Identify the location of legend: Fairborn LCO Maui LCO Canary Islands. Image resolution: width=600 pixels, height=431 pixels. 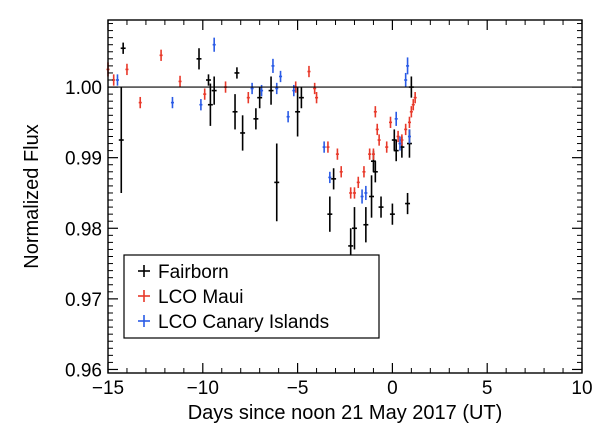
(251, 296).